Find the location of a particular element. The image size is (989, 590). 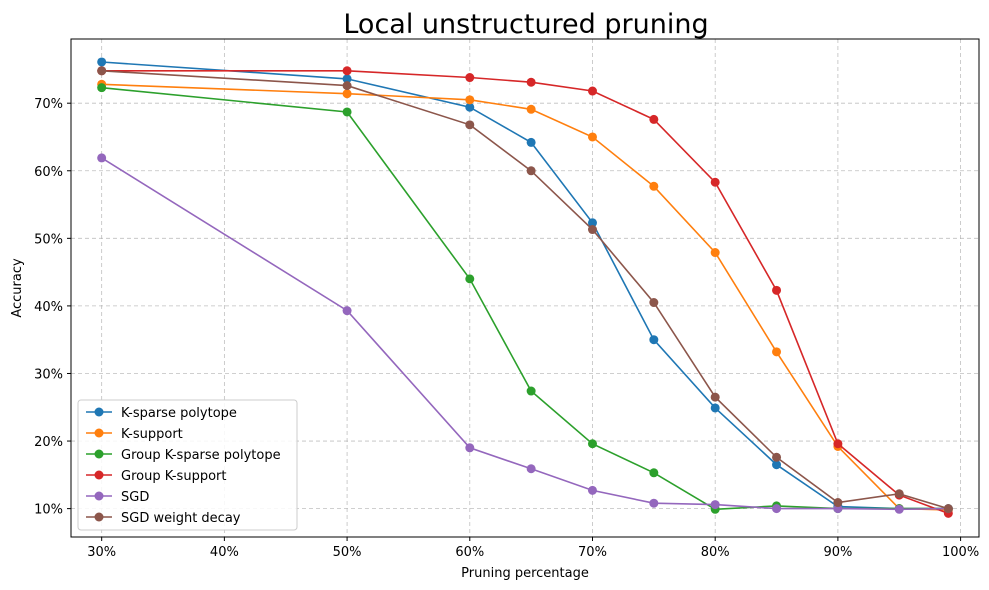

legend-item: Group K-sparse polytope is located at coordinates (183, 455).